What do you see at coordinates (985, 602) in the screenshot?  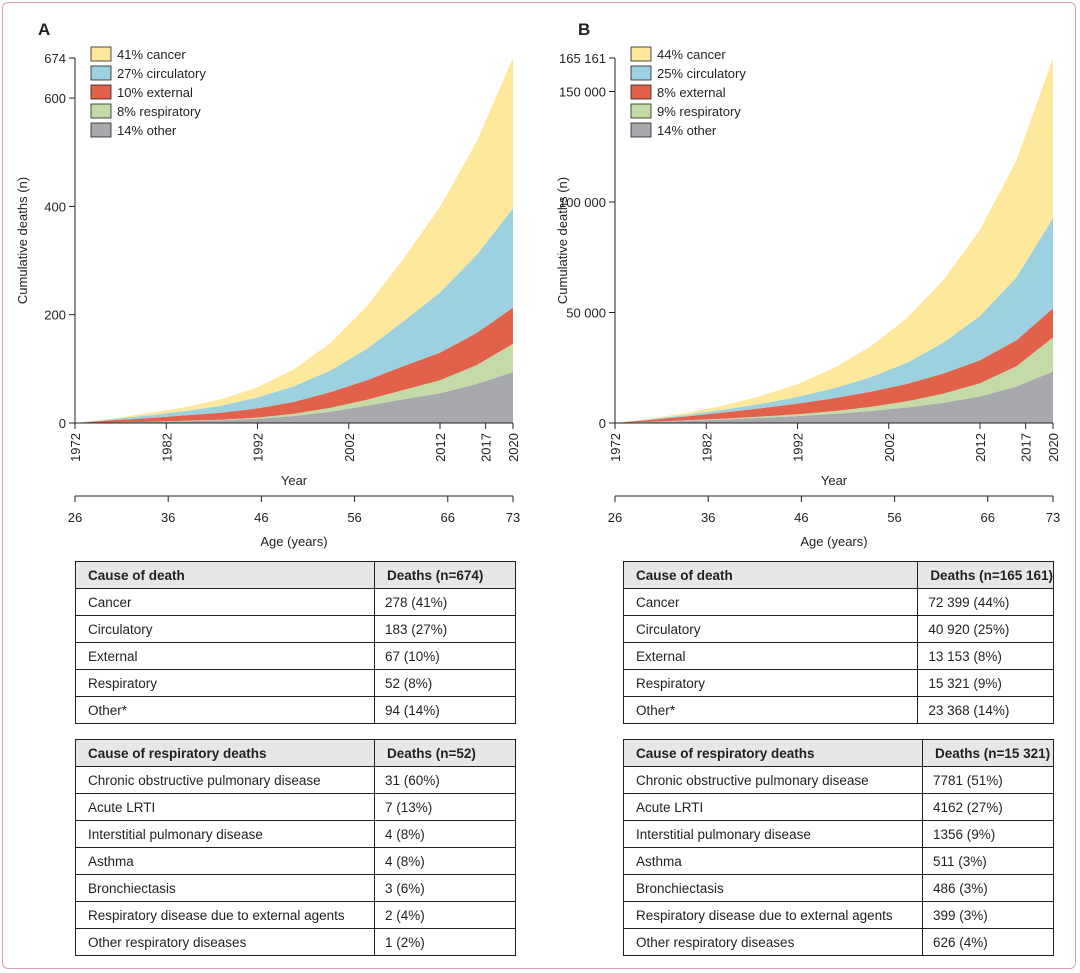 I see `deaths-cell: 72 399 (44%)` at bounding box center [985, 602].